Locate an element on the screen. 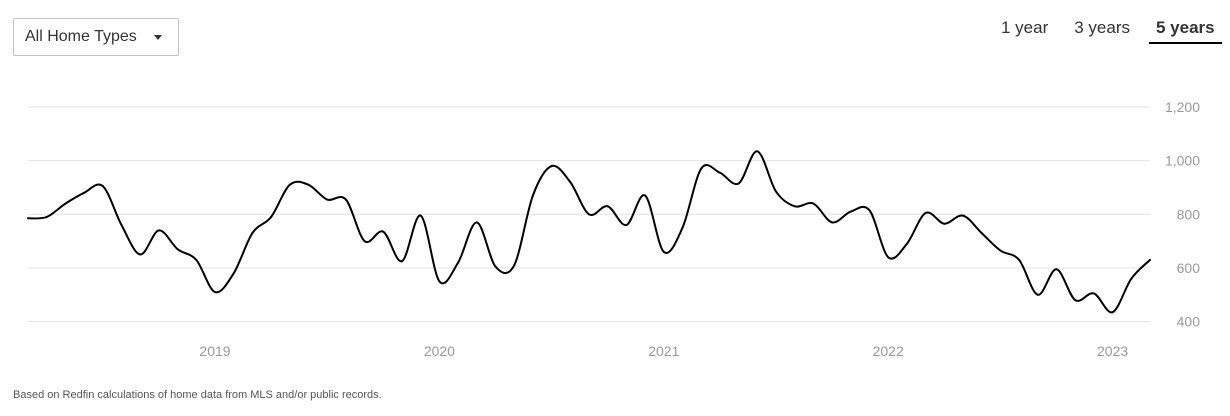 This screenshot has height=416, width=1230. x-tick-label: 2021 is located at coordinates (663, 351).